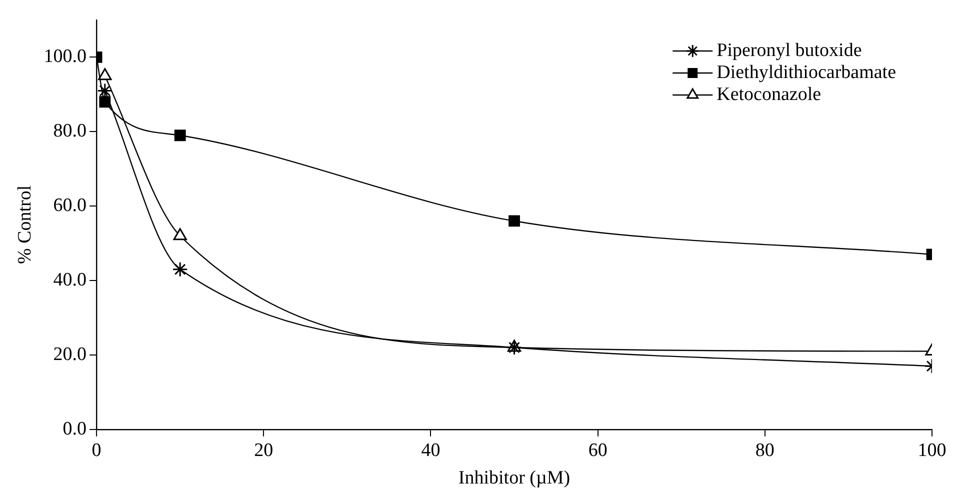 This screenshot has height=497, width=957. What do you see at coordinates (806, 72) in the screenshot?
I see `legend-label: Diethyldithiocarbamate` at bounding box center [806, 72].